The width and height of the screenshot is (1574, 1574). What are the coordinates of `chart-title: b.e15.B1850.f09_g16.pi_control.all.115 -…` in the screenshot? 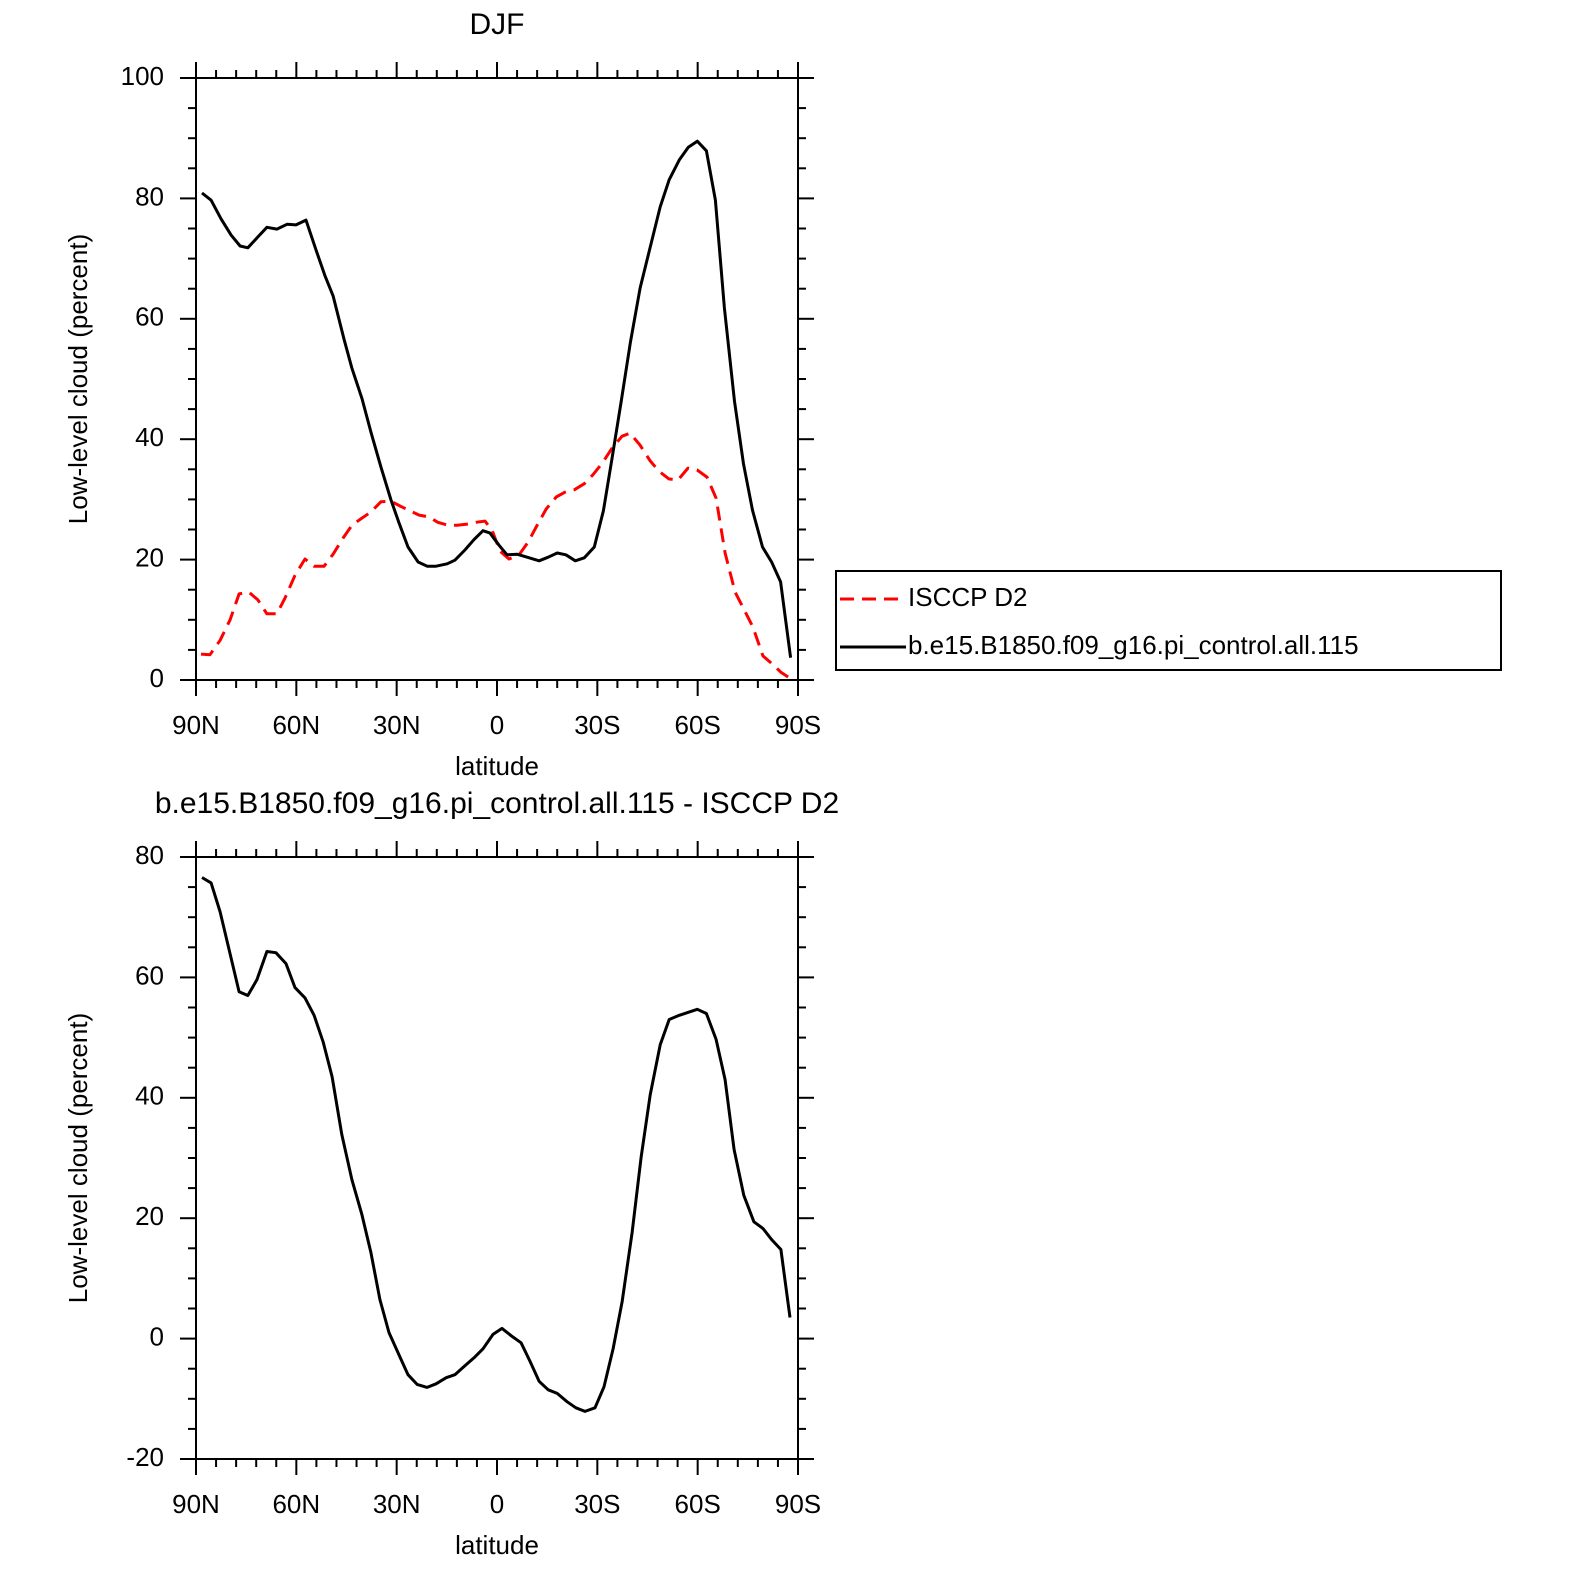 It's located at (497, 803).